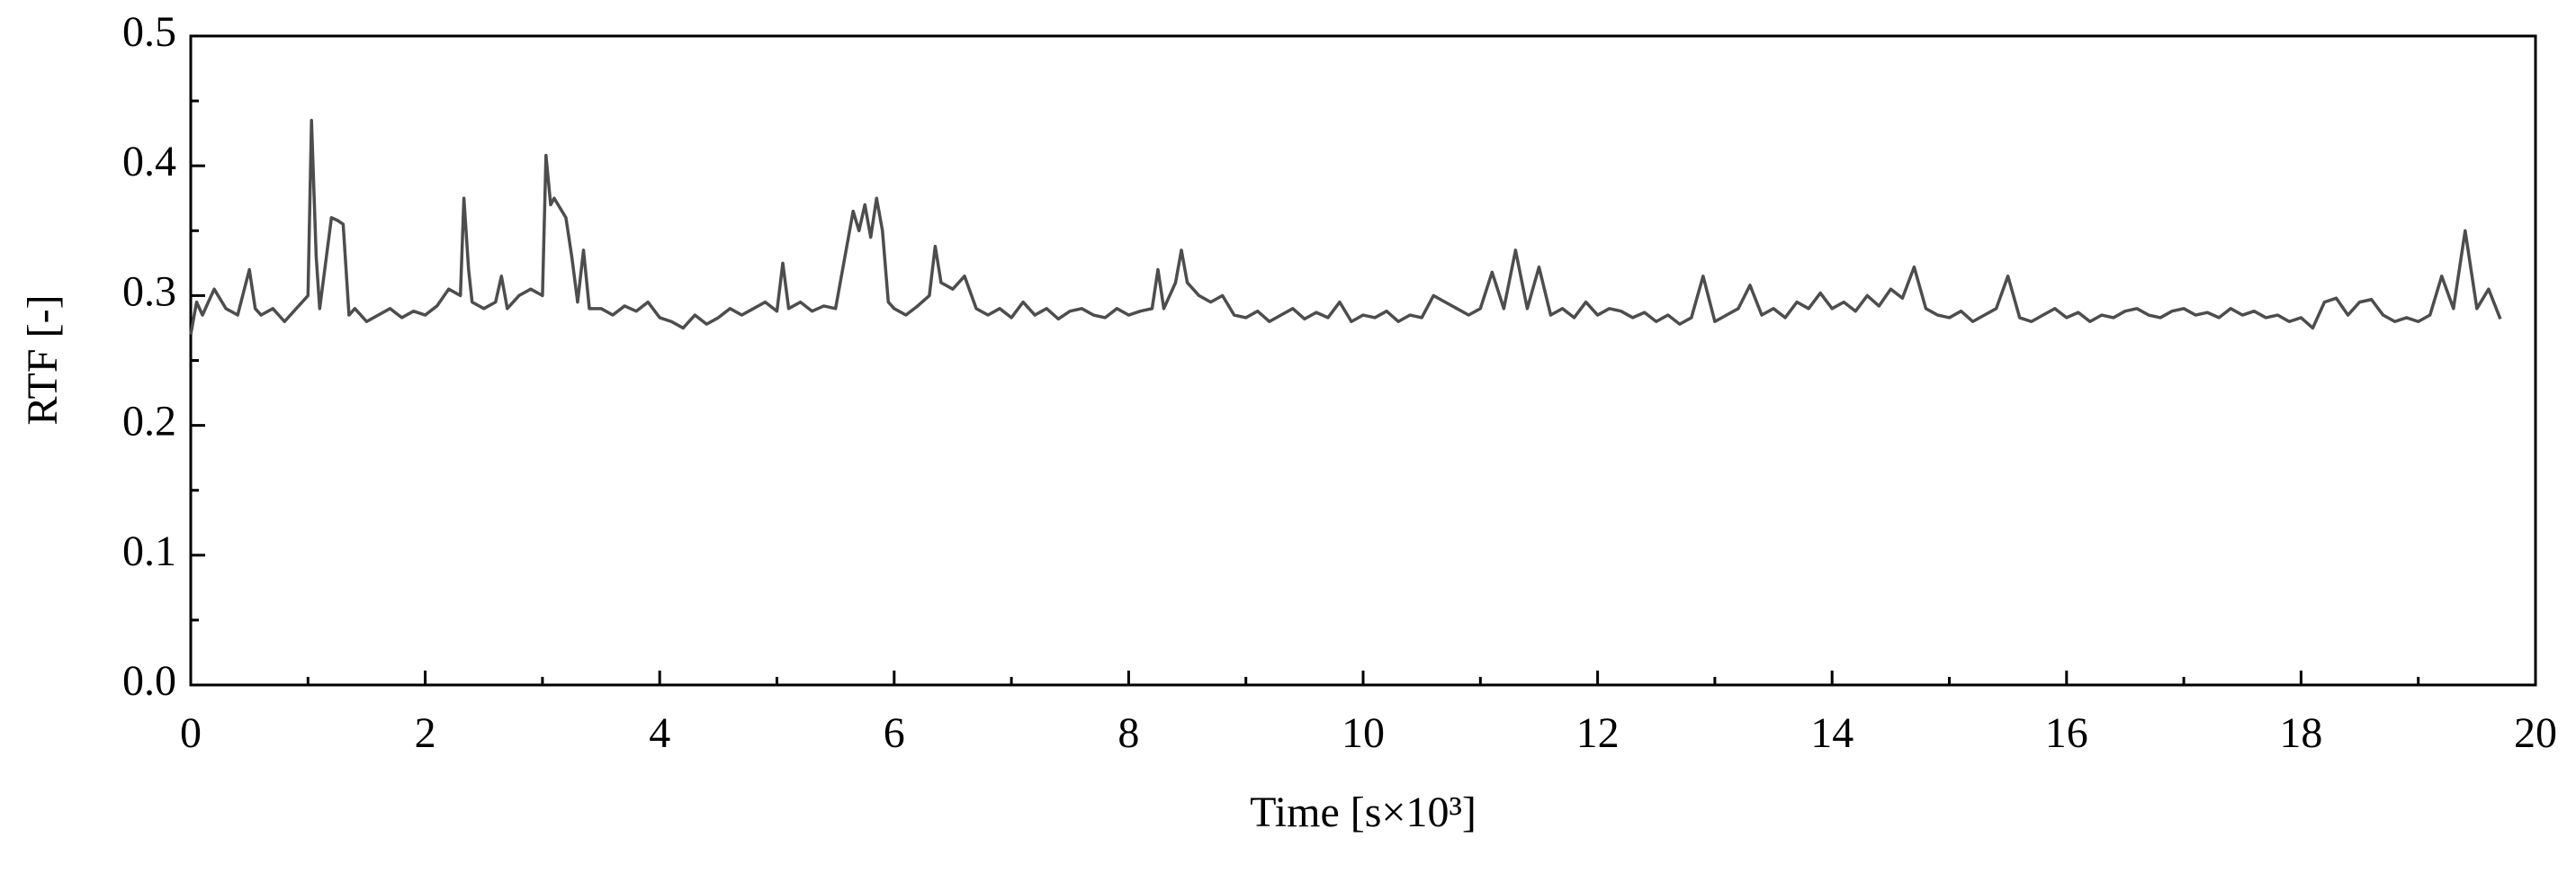 Image resolution: width=2576 pixels, height=874 pixels. What do you see at coordinates (43, 359) in the screenshot?
I see `y-axis-title: RTF [-]` at bounding box center [43, 359].